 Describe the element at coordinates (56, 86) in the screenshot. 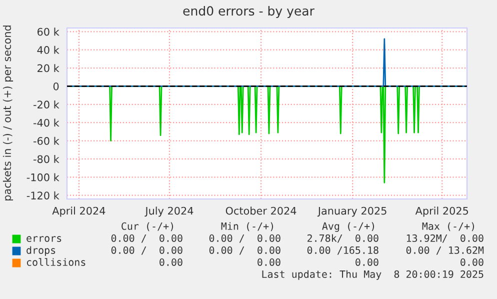

I see `y-tick-label: 0` at that location.